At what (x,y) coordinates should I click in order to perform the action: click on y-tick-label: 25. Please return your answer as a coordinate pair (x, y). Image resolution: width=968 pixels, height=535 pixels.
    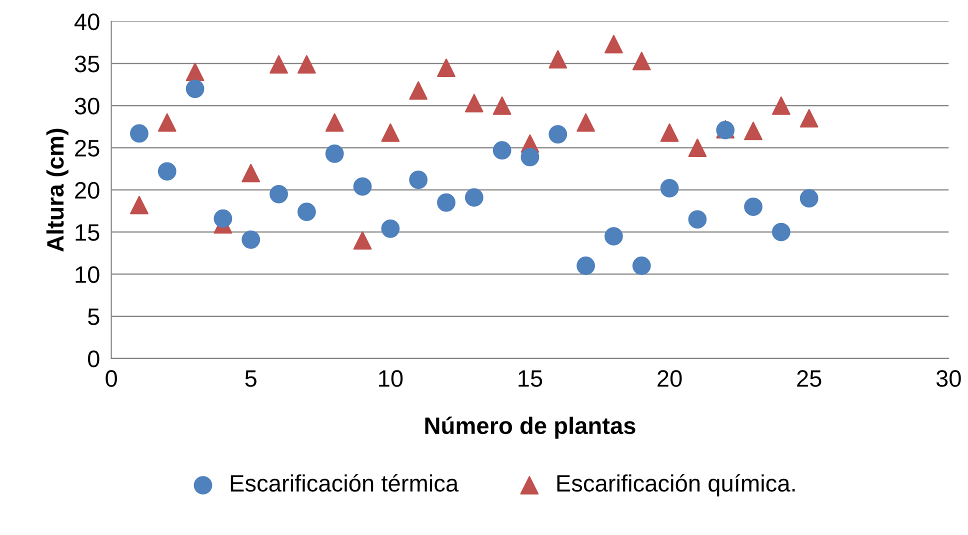
    Looking at the image, I should click on (87, 148).